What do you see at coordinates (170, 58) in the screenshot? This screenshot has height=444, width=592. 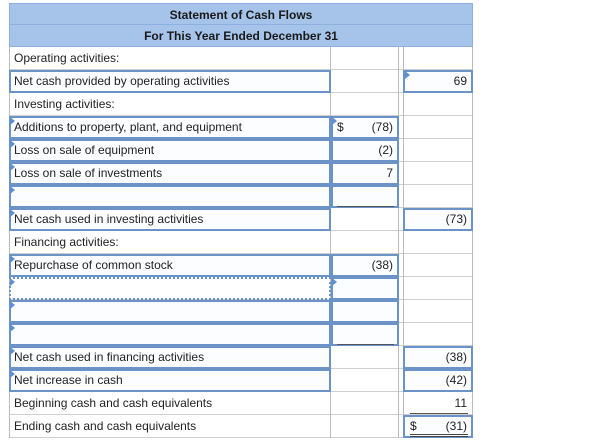 I see `operating-heading-label: Operating activities:` at bounding box center [170, 58].